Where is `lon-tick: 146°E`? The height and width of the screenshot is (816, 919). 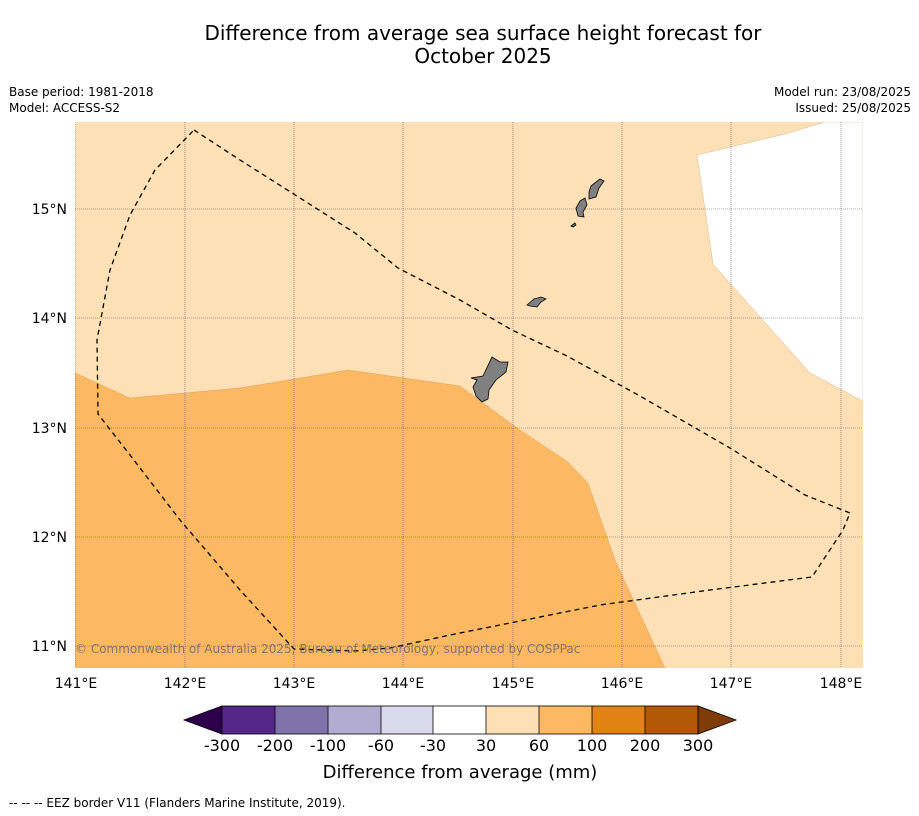 lon-tick: 146°E is located at coordinates (622, 684).